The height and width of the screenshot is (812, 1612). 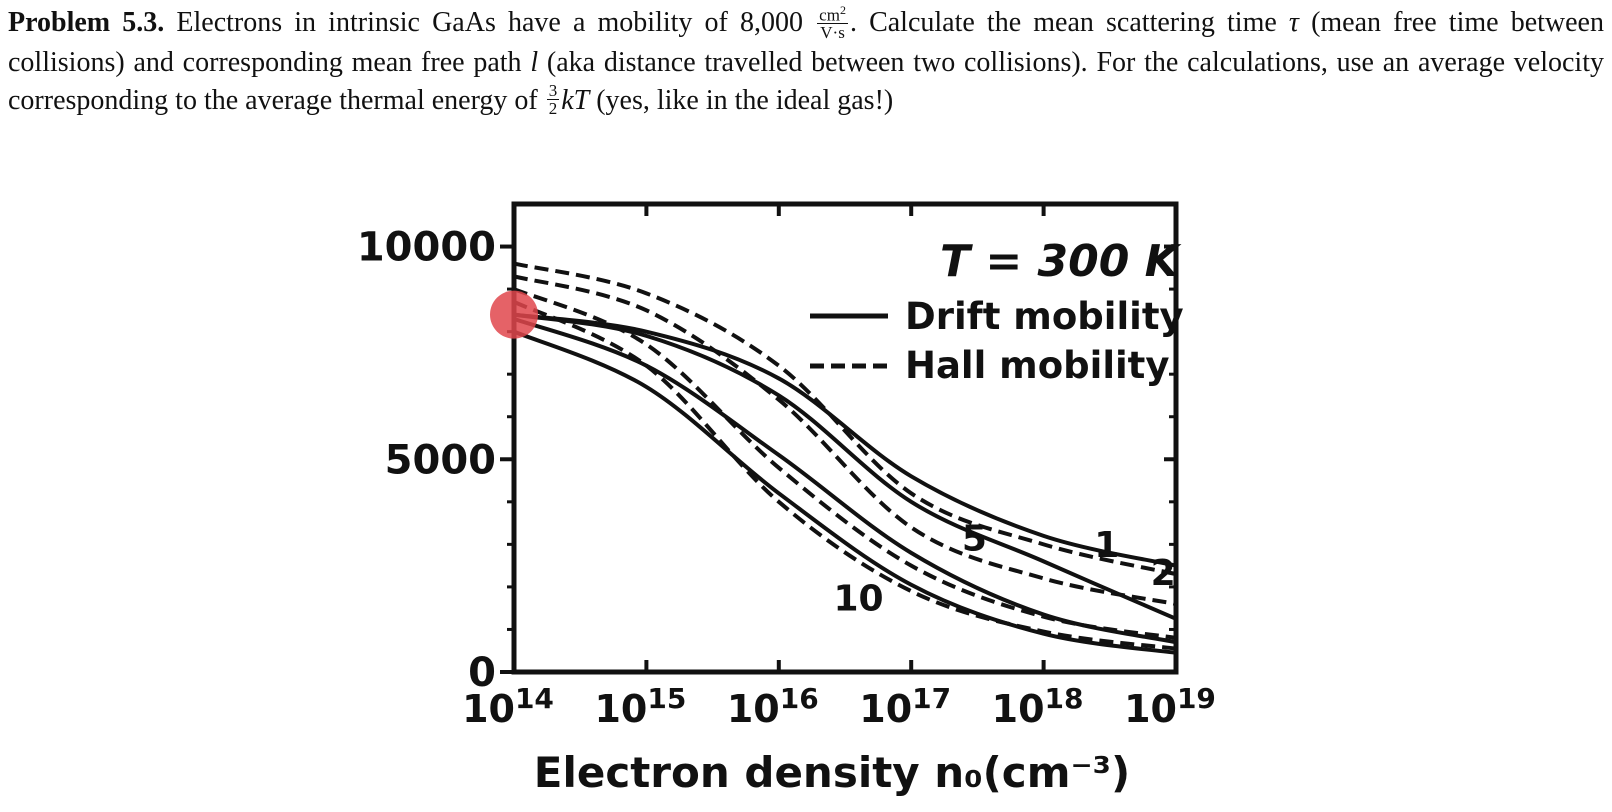 What do you see at coordinates (974, 539) in the screenshot?
I see `curve-label: 5` at bounding box center [974, 539].